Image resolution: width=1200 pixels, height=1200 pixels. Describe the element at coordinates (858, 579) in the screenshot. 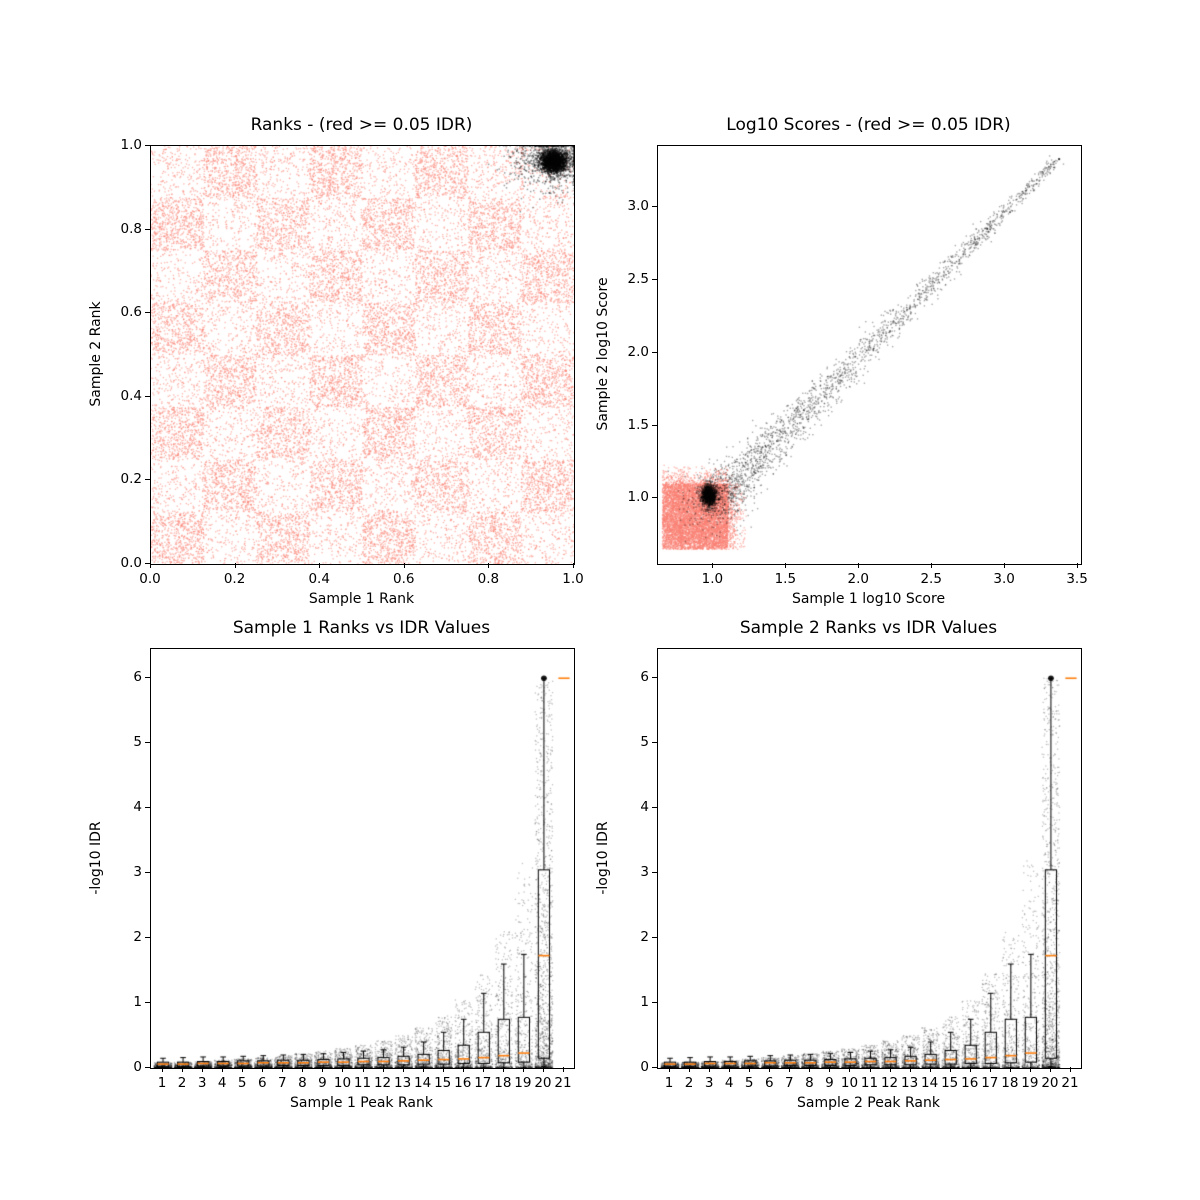

I see `x-tick-label: 2.0` at that location.